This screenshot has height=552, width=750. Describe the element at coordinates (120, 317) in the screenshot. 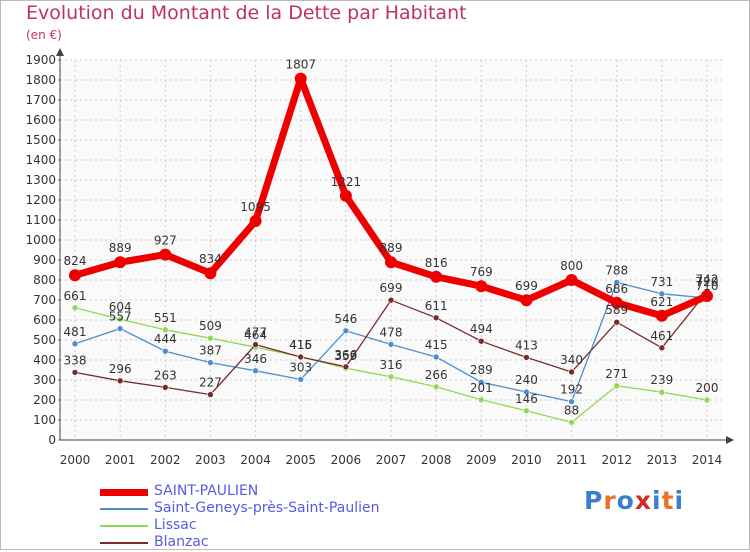

I see `data-label: 557` at that location.